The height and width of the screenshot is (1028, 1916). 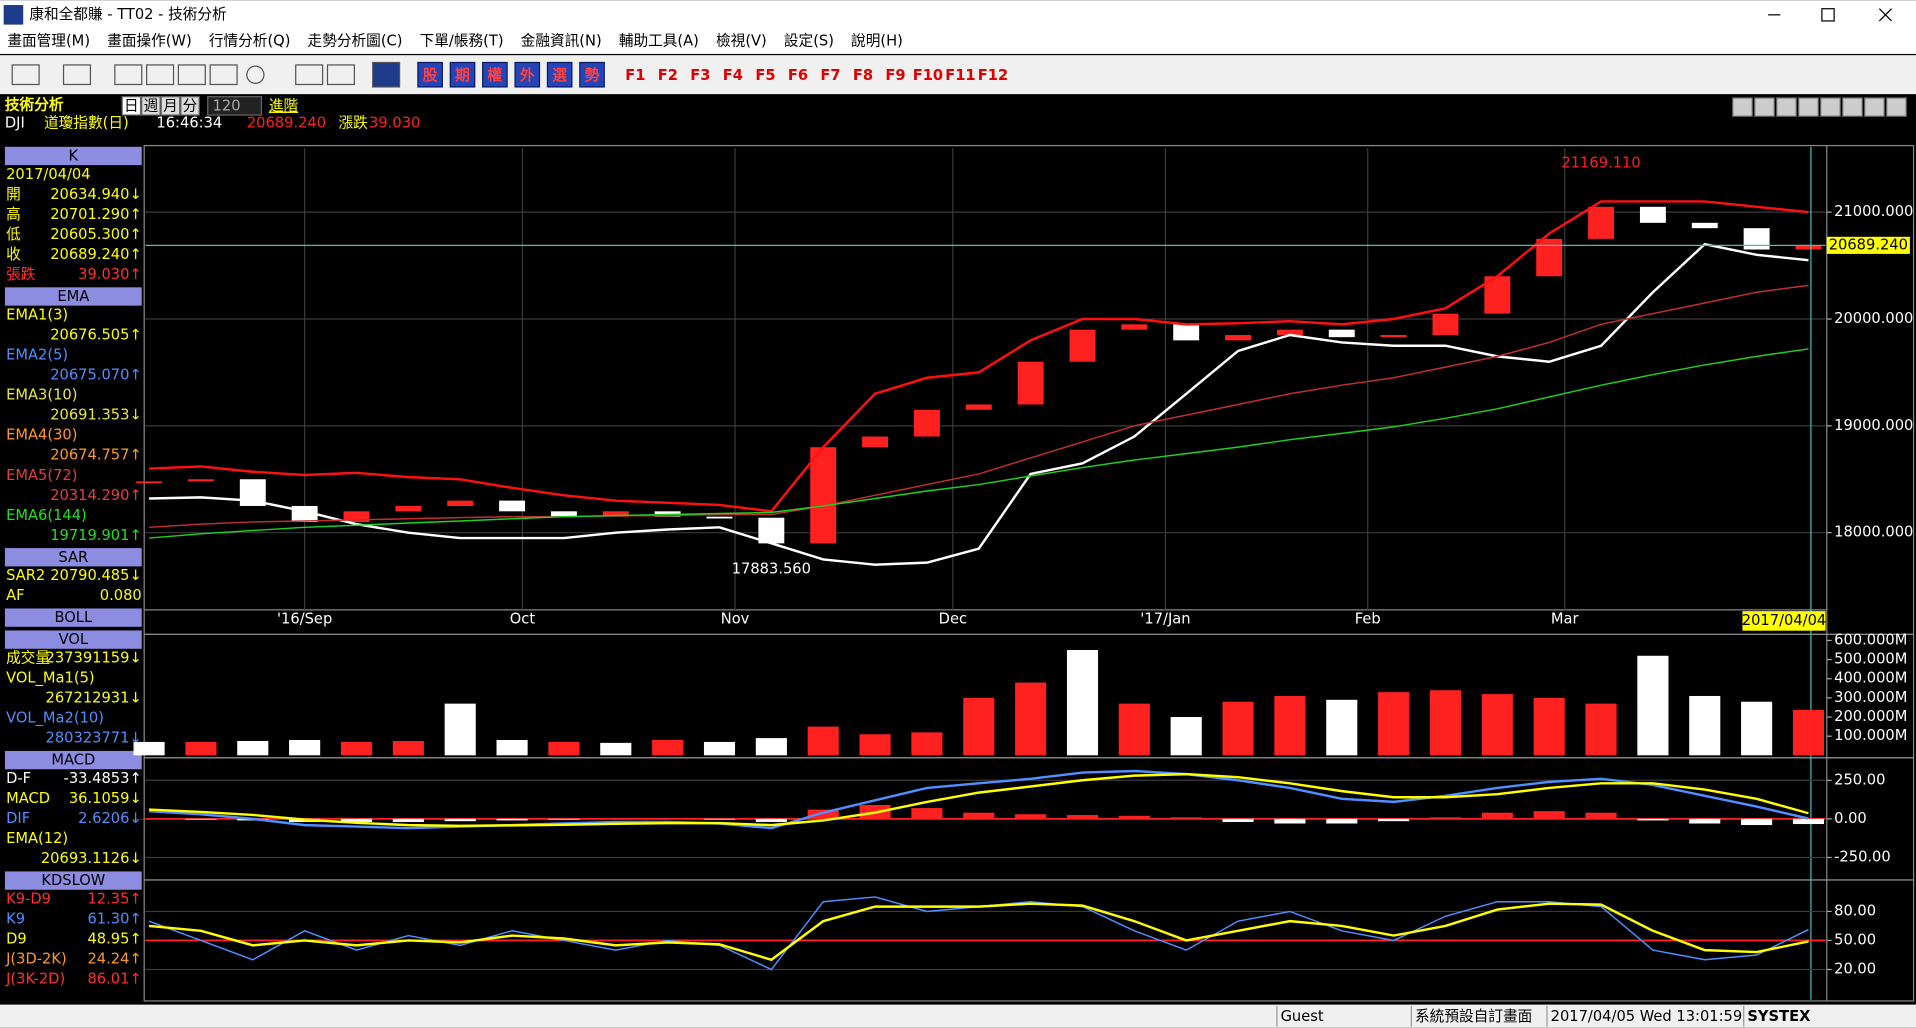 I want to click on toolbar-buttons: 股期權外選 勢 F1 F2 F3 F4 F5 F6 F7 F8 F9 F10 F11 F12, so click(x=712, y=74).